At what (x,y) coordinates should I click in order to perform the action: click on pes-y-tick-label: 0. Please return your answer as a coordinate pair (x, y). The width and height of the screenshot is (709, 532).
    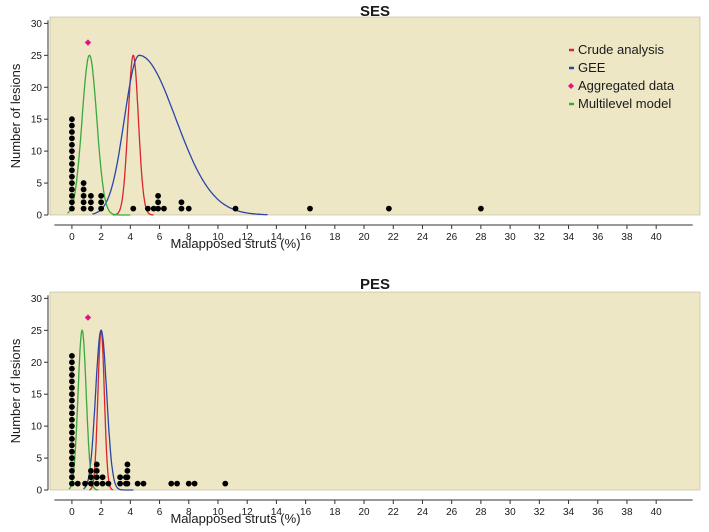
    Looking at the image, I should click on (39, 491).